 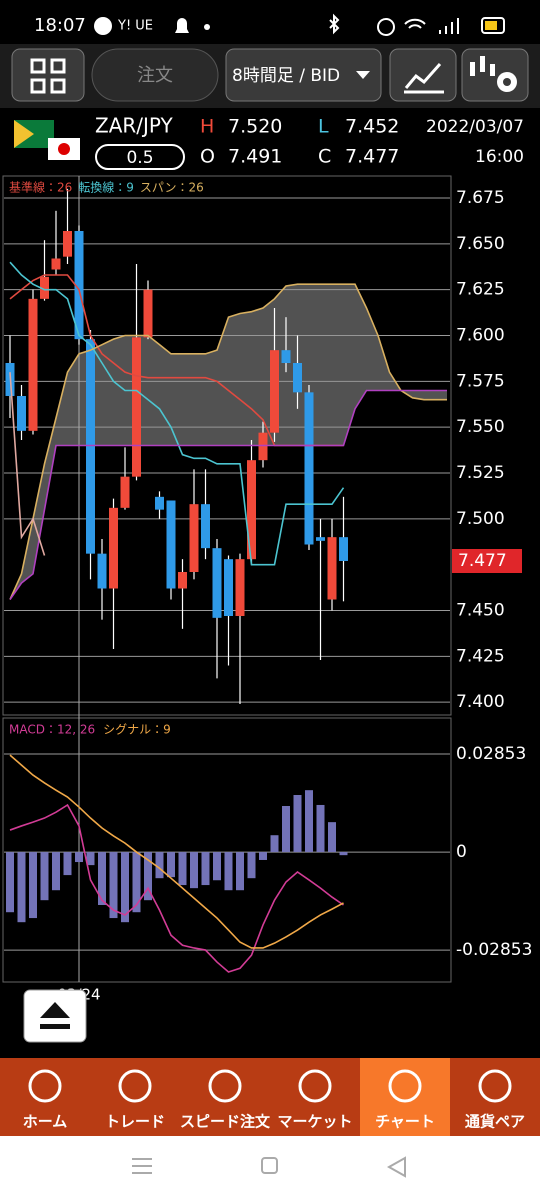 I want to click on y-tick-label: 7.550, so click(x=480, y=427).